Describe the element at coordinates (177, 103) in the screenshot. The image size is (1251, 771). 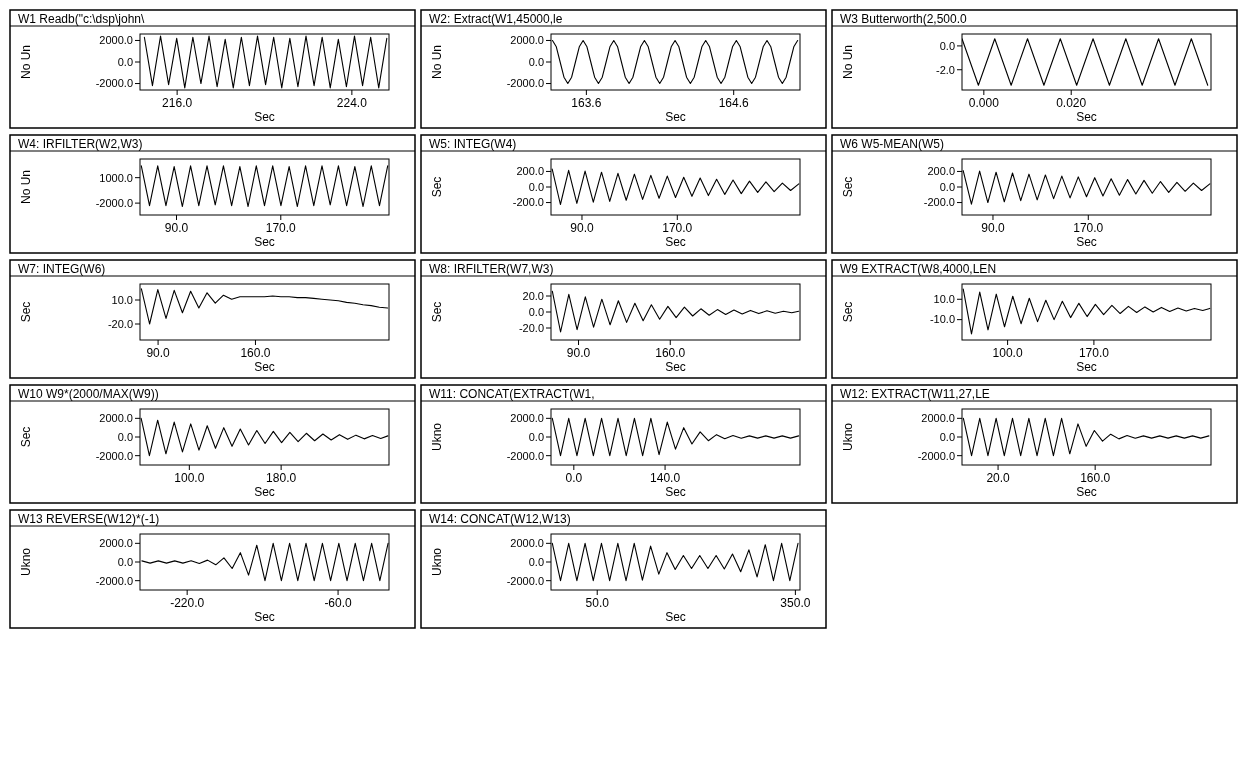
I see `x-tick-label: 216.0` at that location.